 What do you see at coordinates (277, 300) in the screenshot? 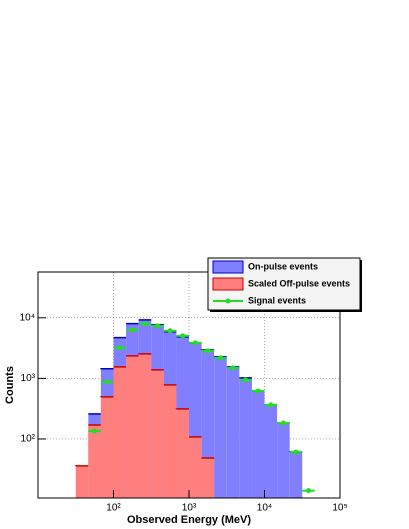
I see `legend-label: Signal events` at bounding box center [277, 300].